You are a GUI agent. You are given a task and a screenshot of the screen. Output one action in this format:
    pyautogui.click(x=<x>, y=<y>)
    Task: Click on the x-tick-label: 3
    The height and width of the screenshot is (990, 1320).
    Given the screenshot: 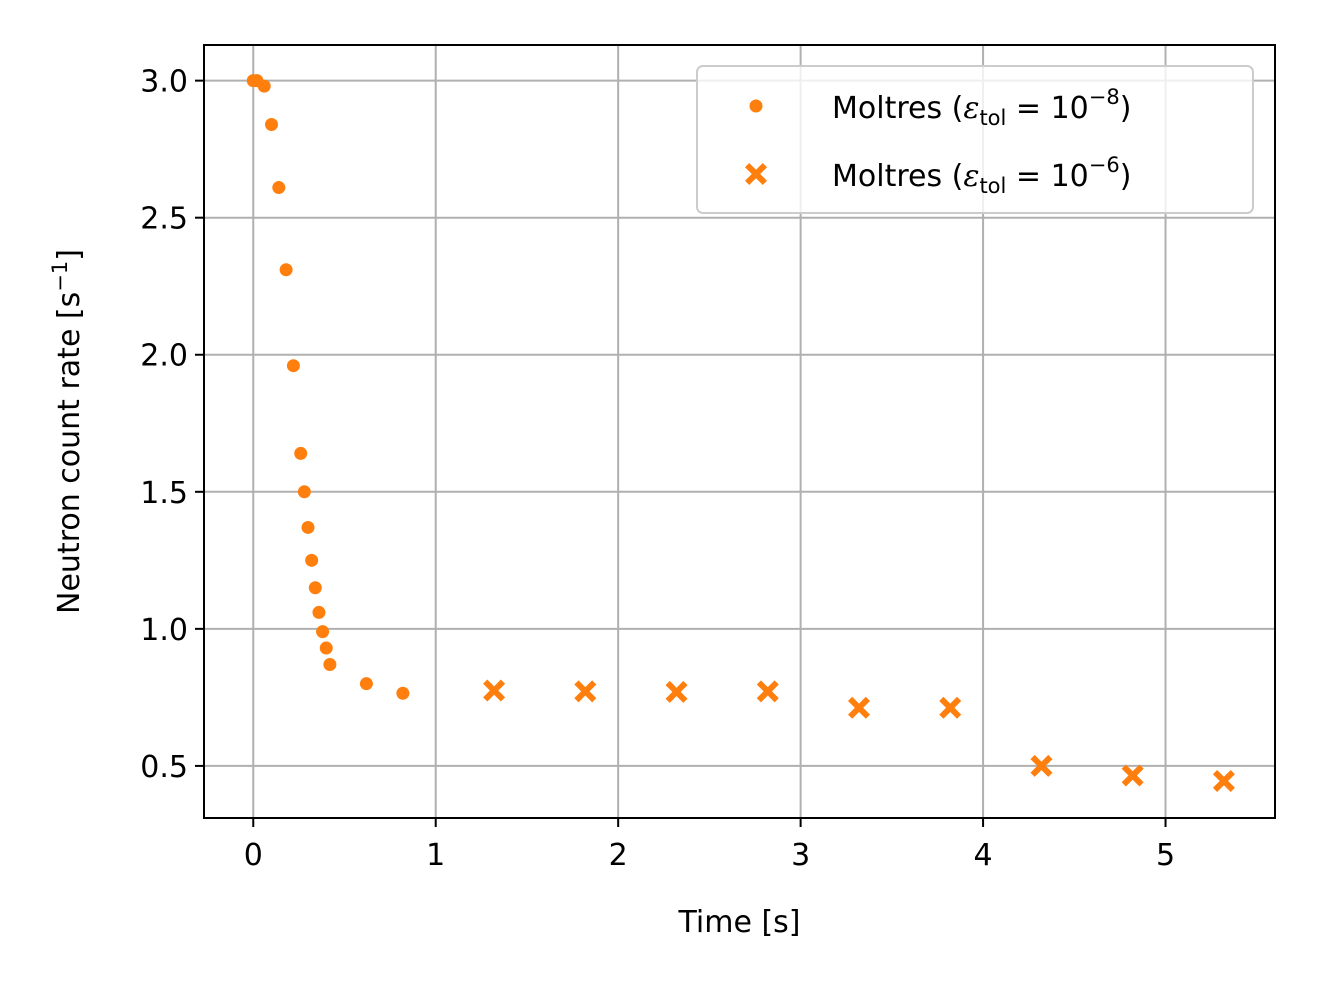 What is the action you would take?
    pyautogui.click(x=800, y=855)
    